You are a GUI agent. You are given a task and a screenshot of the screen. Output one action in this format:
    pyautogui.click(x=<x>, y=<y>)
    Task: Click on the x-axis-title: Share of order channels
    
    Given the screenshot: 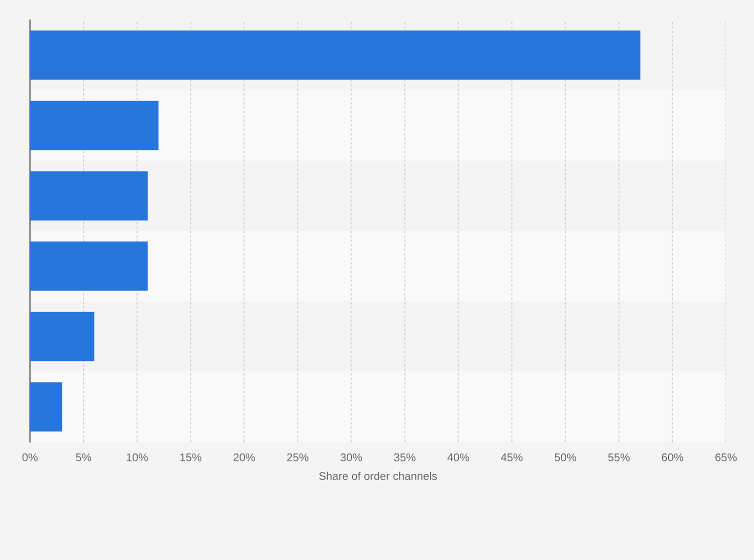 What is the action you would take?
    pyautogui.click(x=378, y=476)
    